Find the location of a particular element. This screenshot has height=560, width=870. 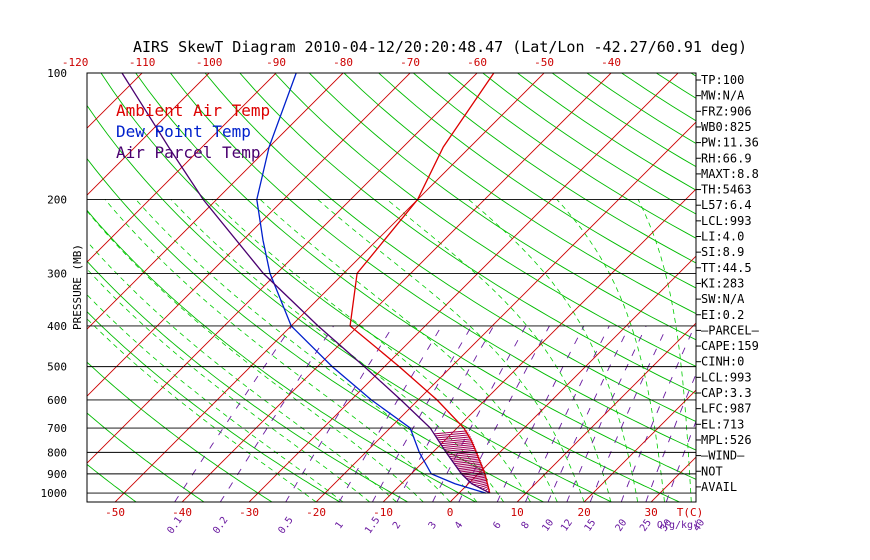

mixing-ratio-label: 1 is located at coordinates (339, 525).